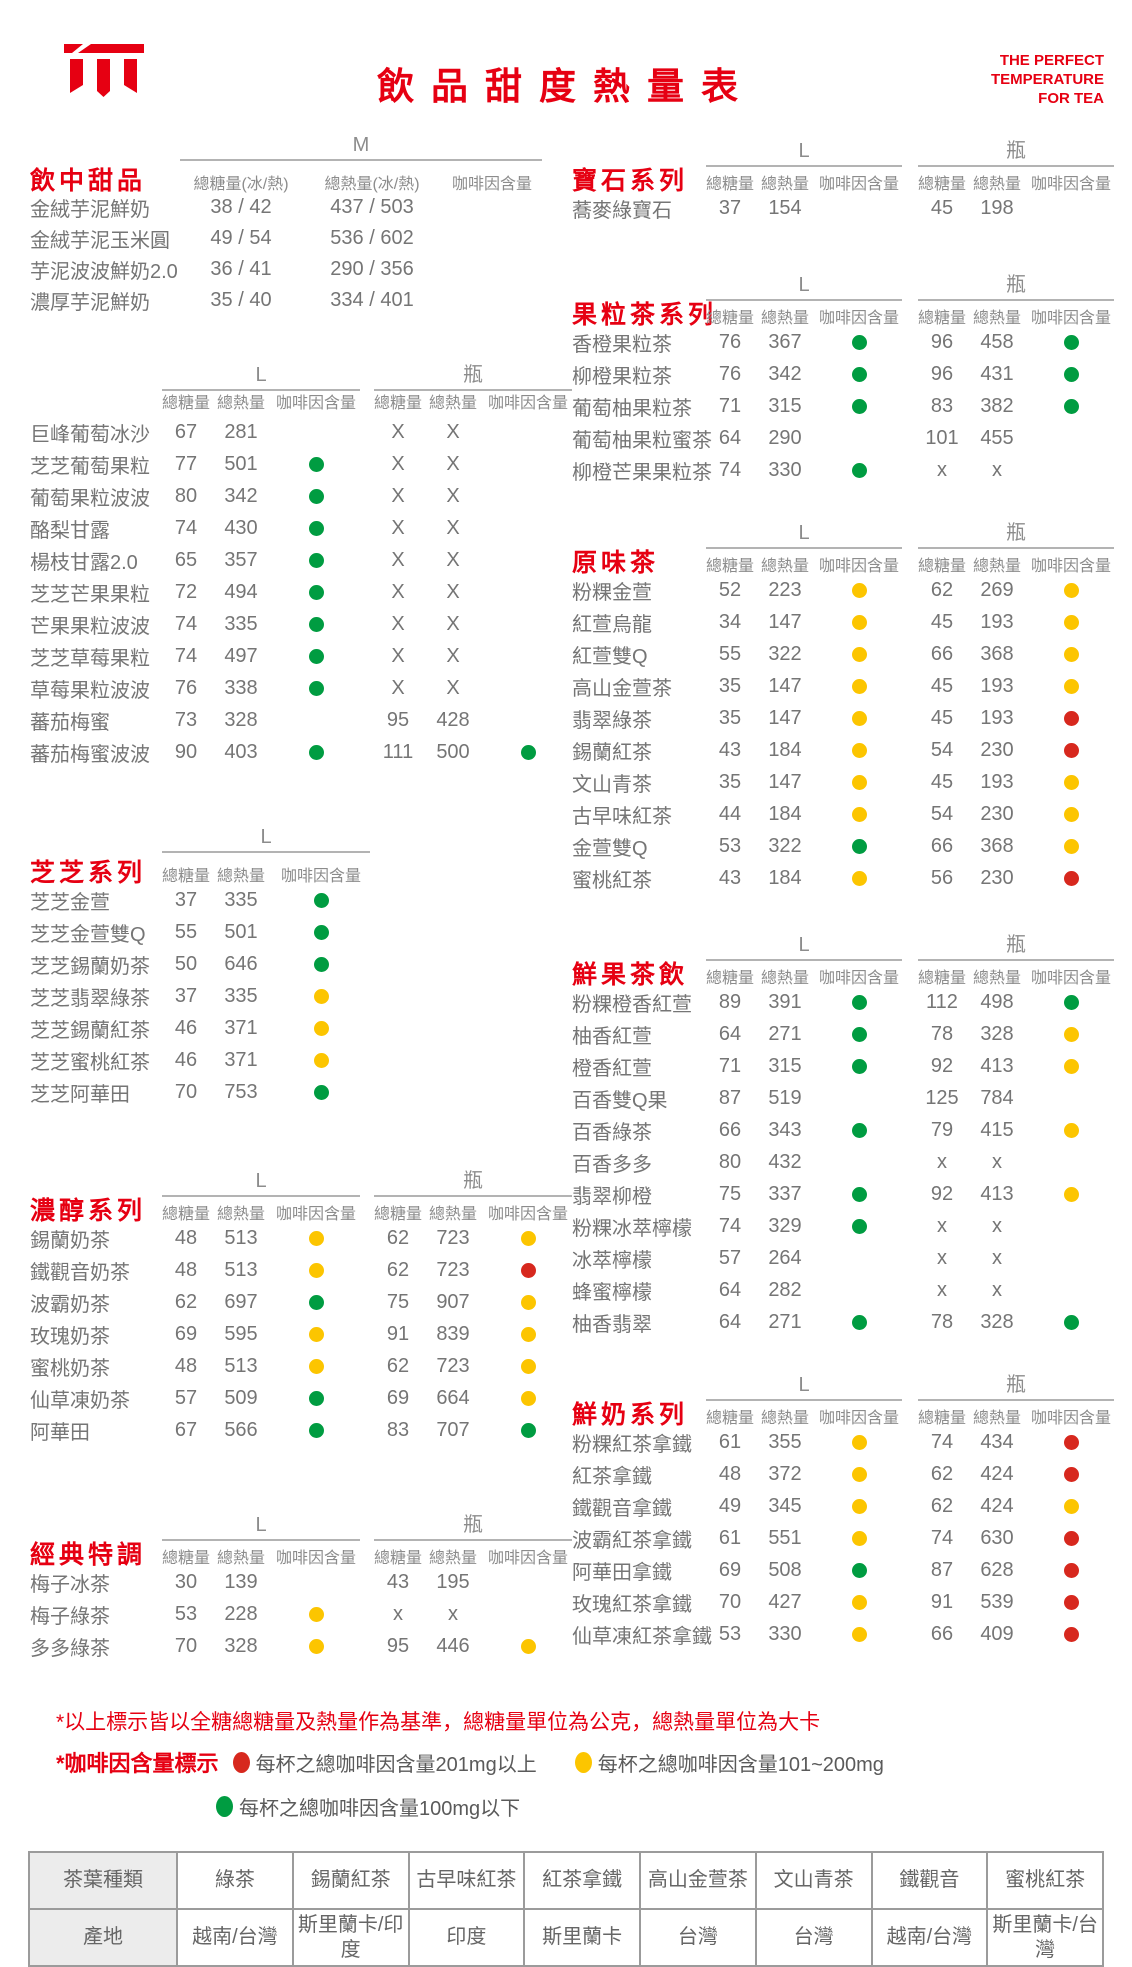 This screenshot has height=1967, width=1132. What do you see at coordinates (730, 978) in the screenshot?
I see `column-label: 總糖量` at bounding box center [730, 978].